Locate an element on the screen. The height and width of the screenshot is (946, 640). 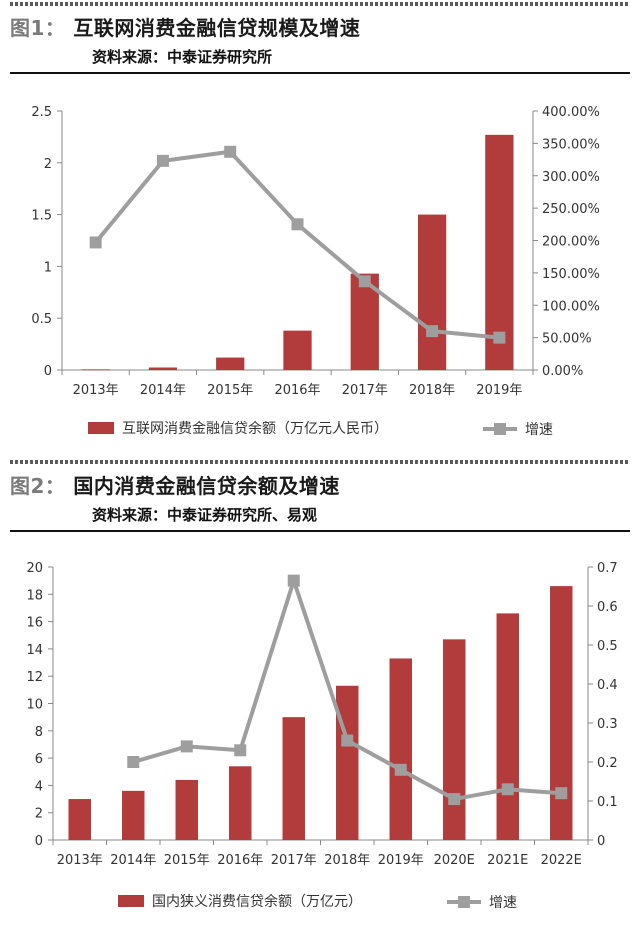
figure-2-number: 图2： is located at coordinates (38, 486).